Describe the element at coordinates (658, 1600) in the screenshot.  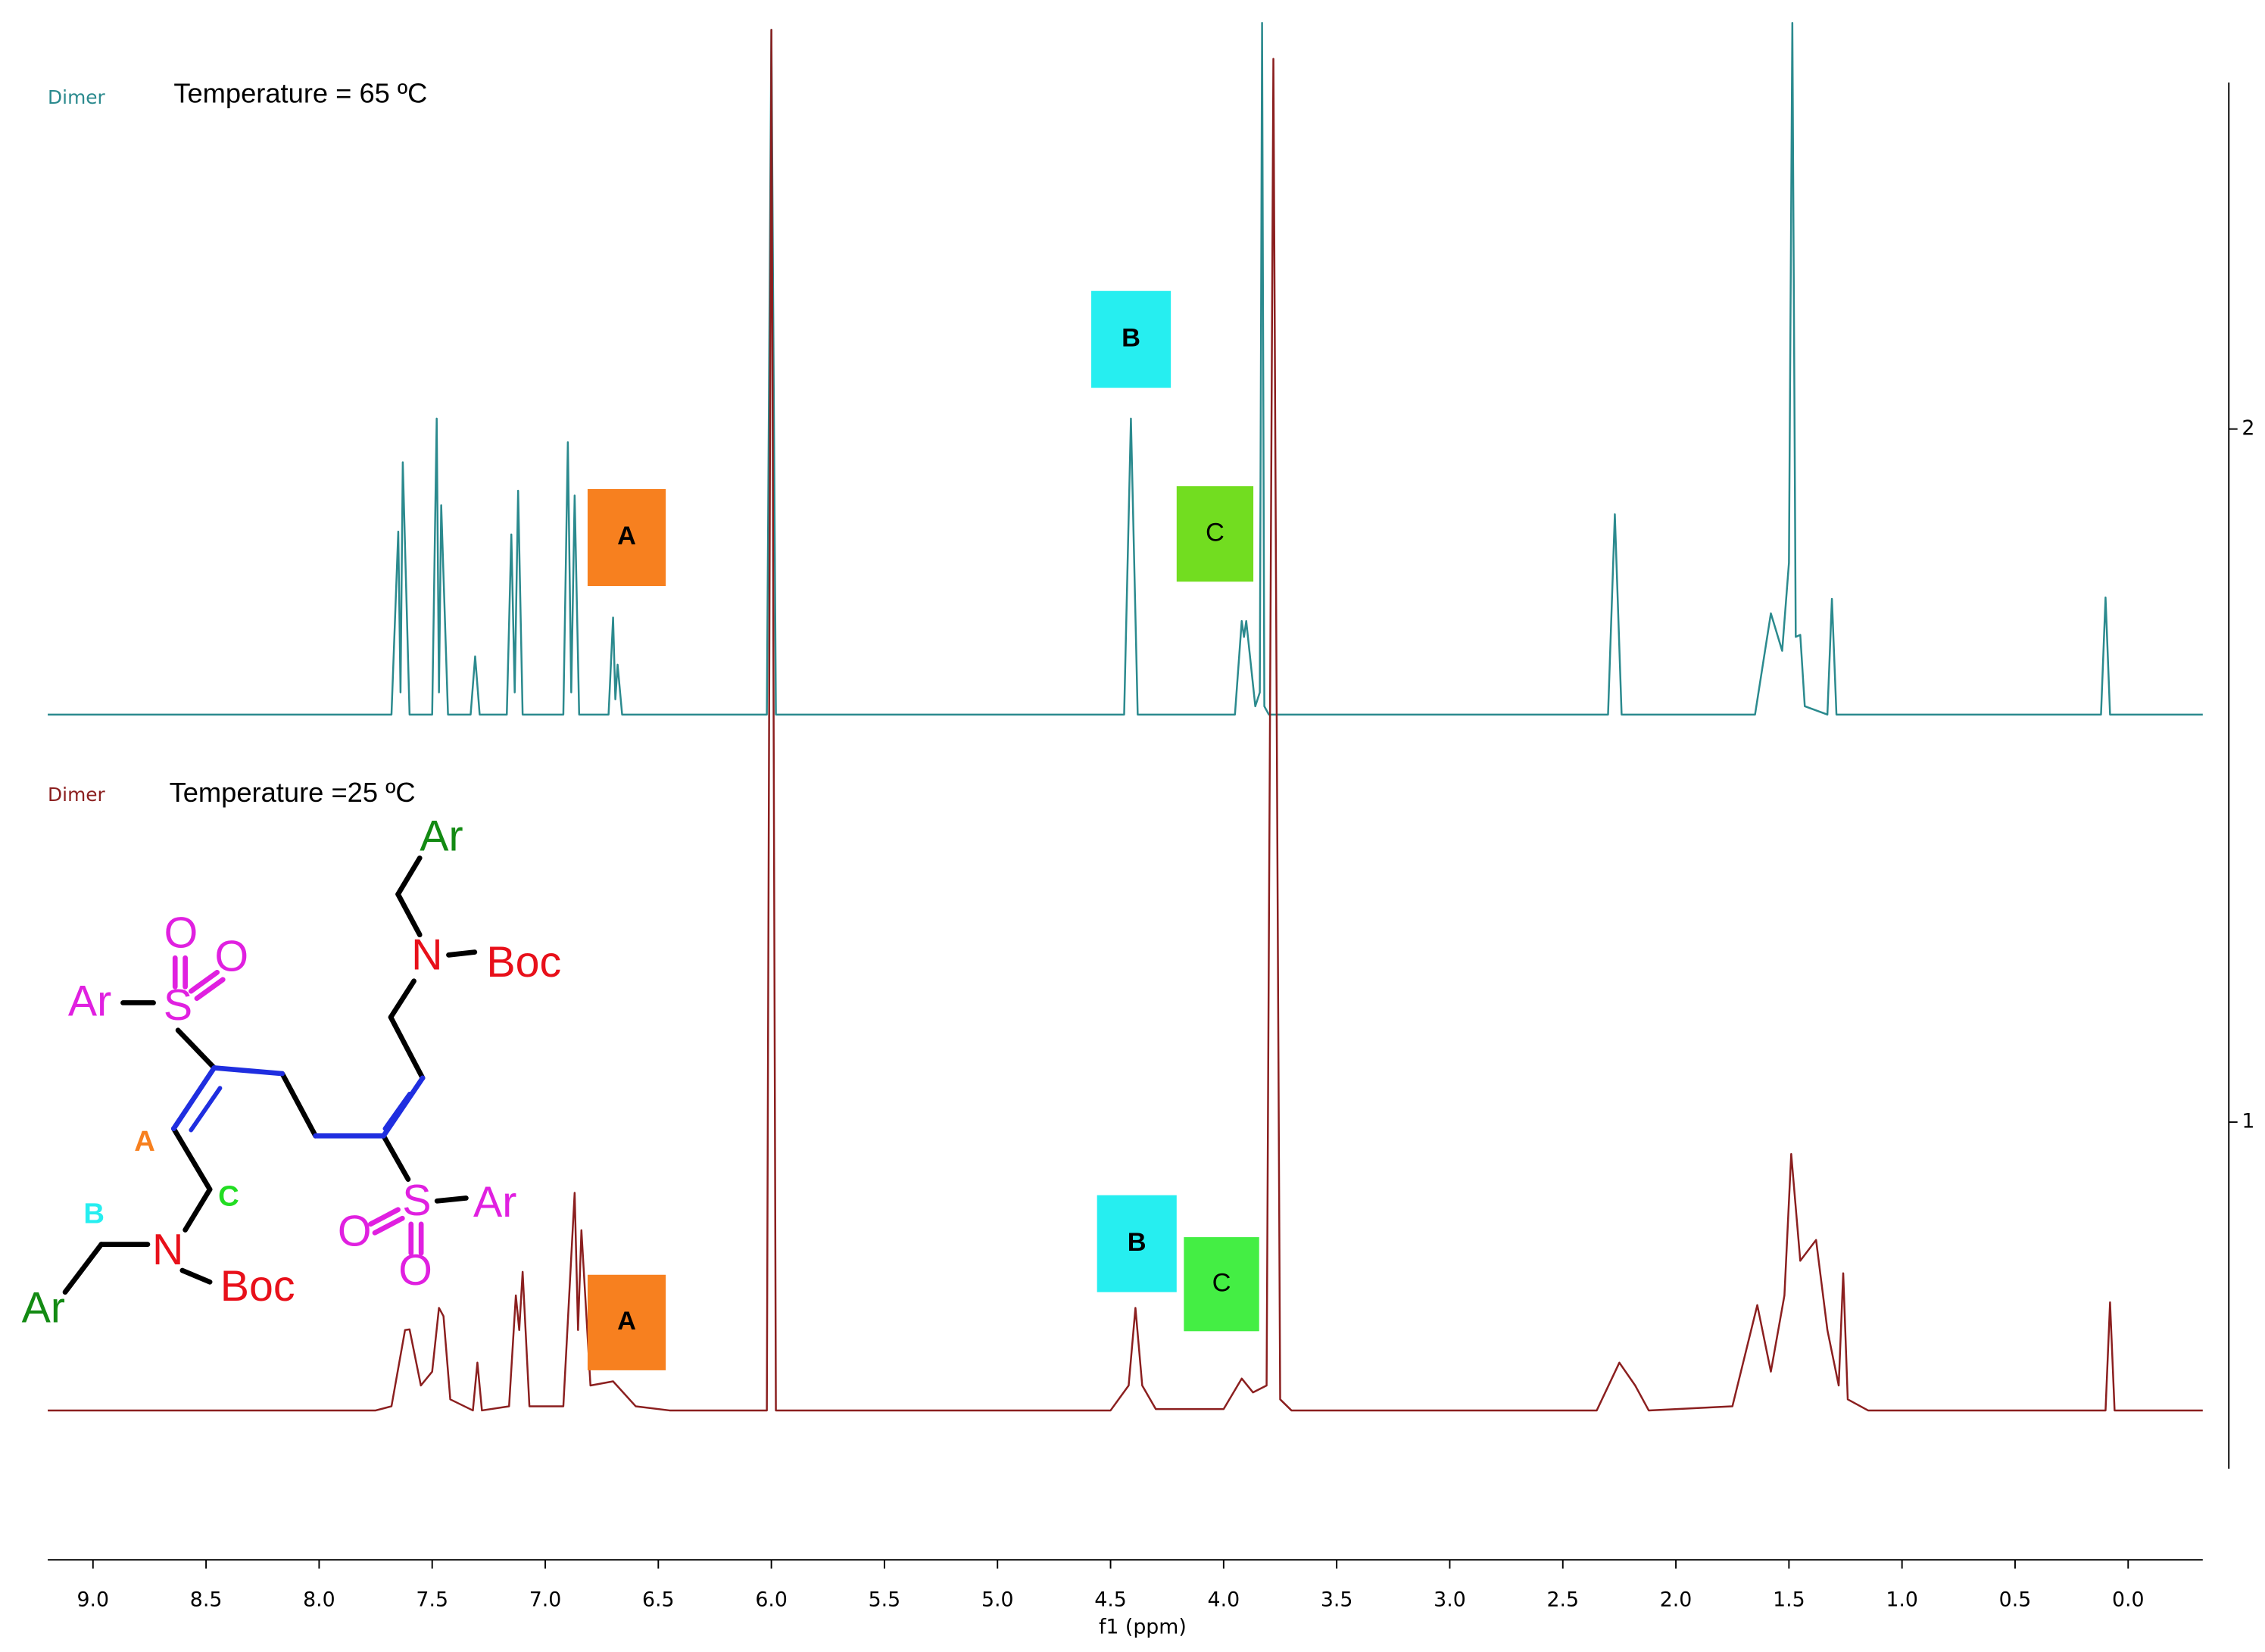
I see `x-tick-label: 6.5` at that location.